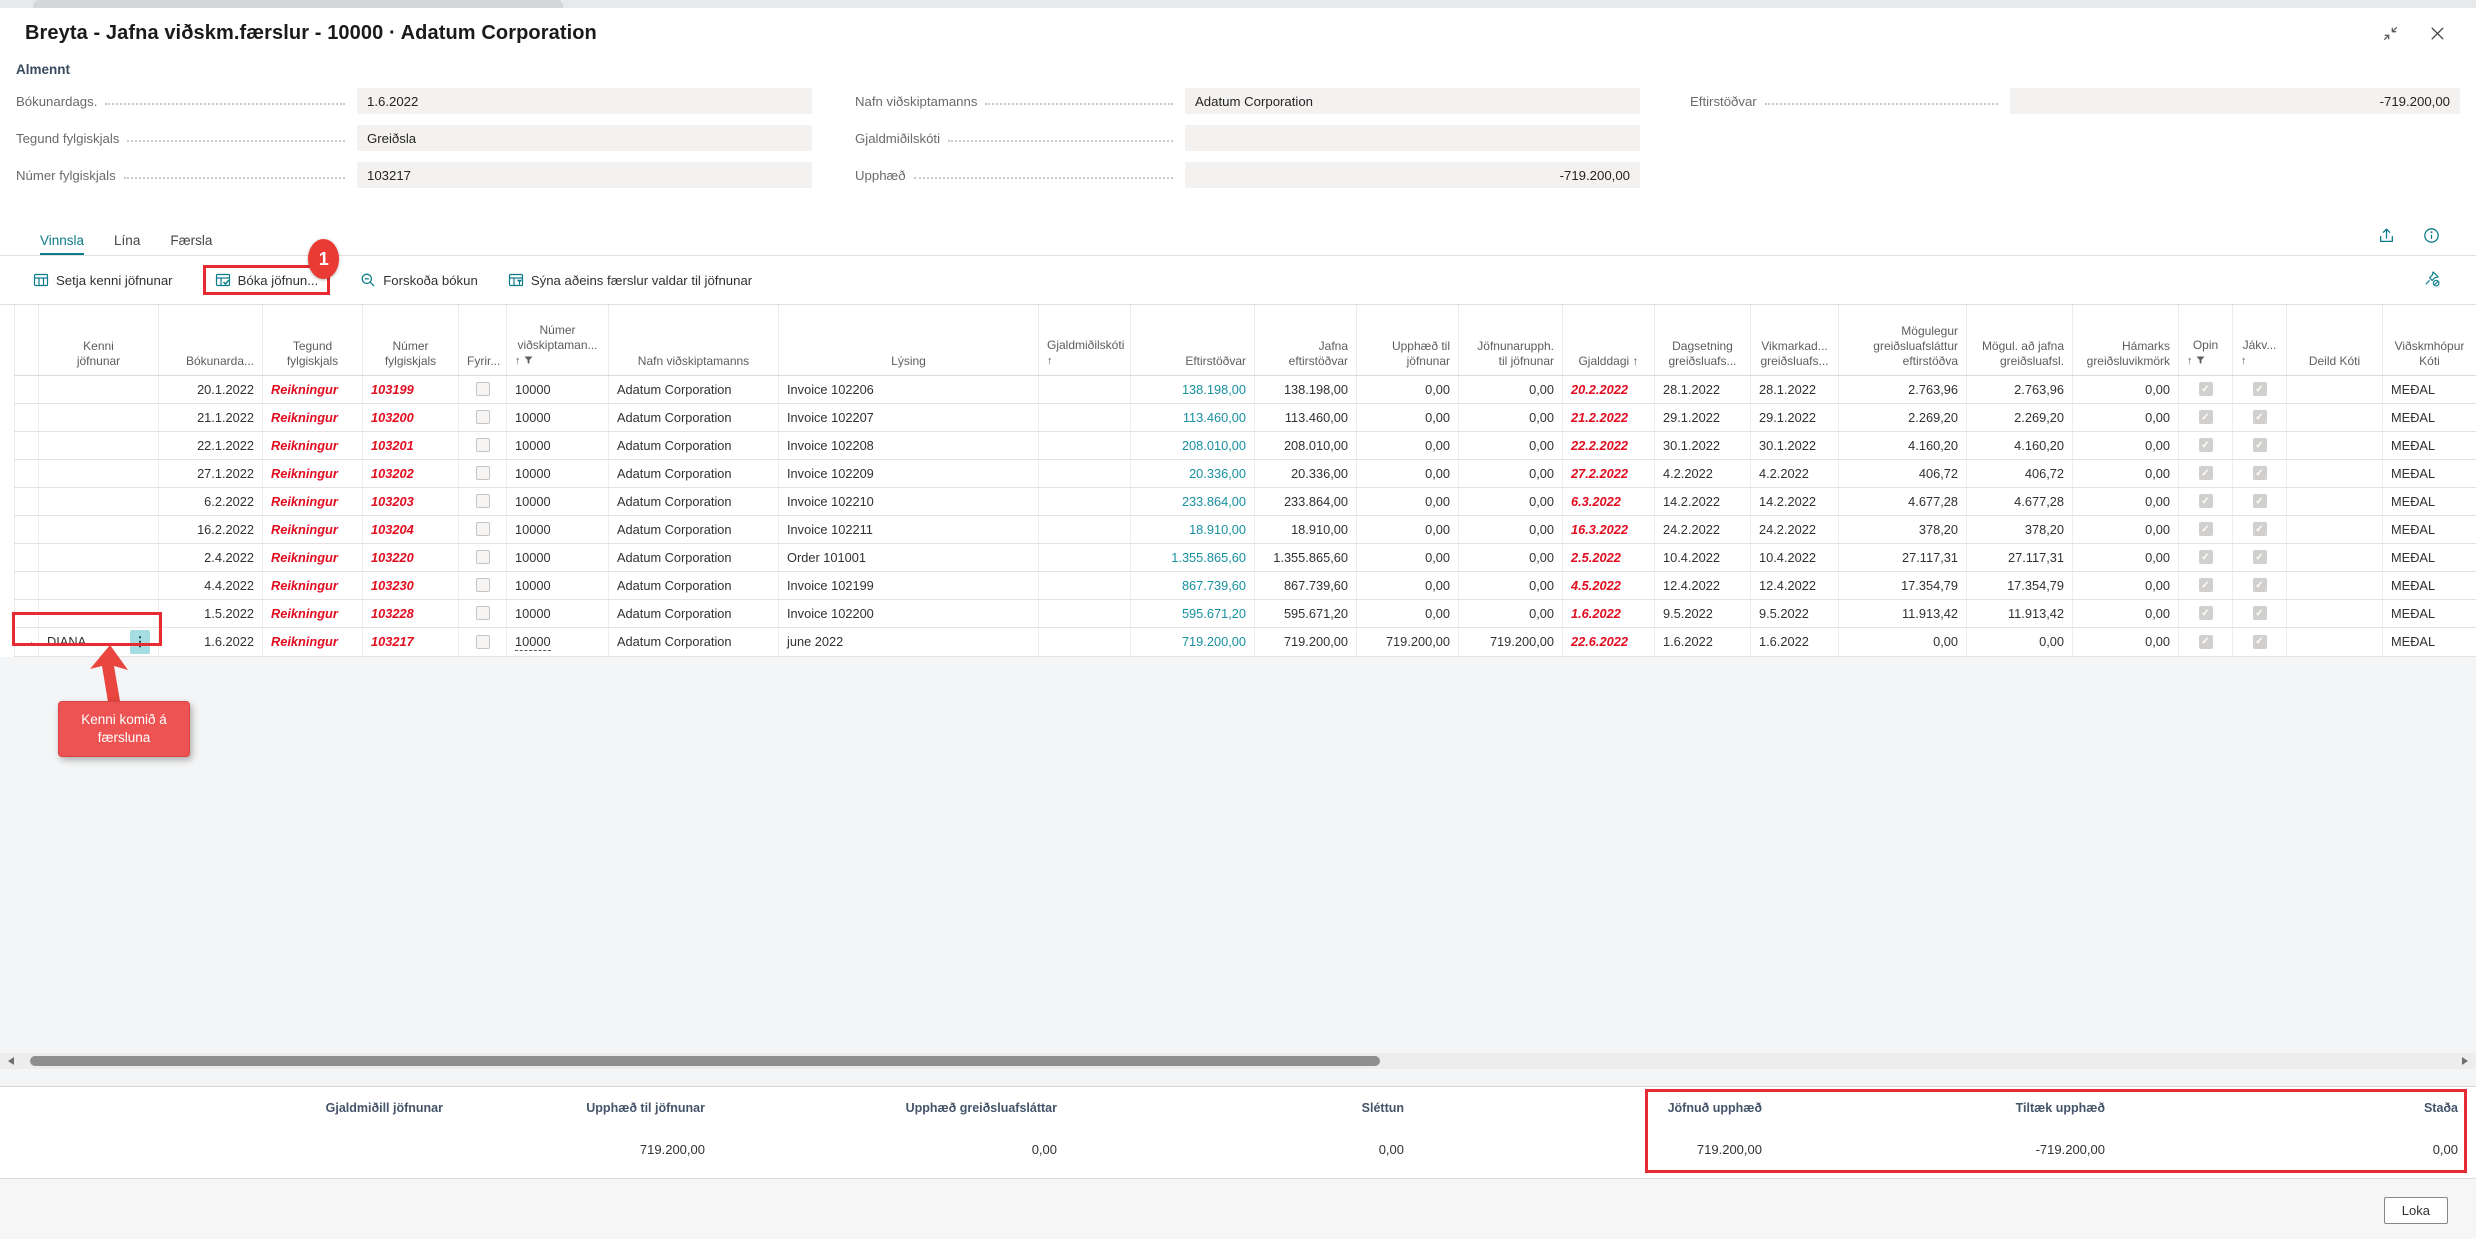 The height and width of the screenshot is (1239, 2476). Describe the element at coordinates (2020, 340) in the screenshot. I see `col-header-mogj: Mögul. að jafna greiðsluafsl.` at that location.